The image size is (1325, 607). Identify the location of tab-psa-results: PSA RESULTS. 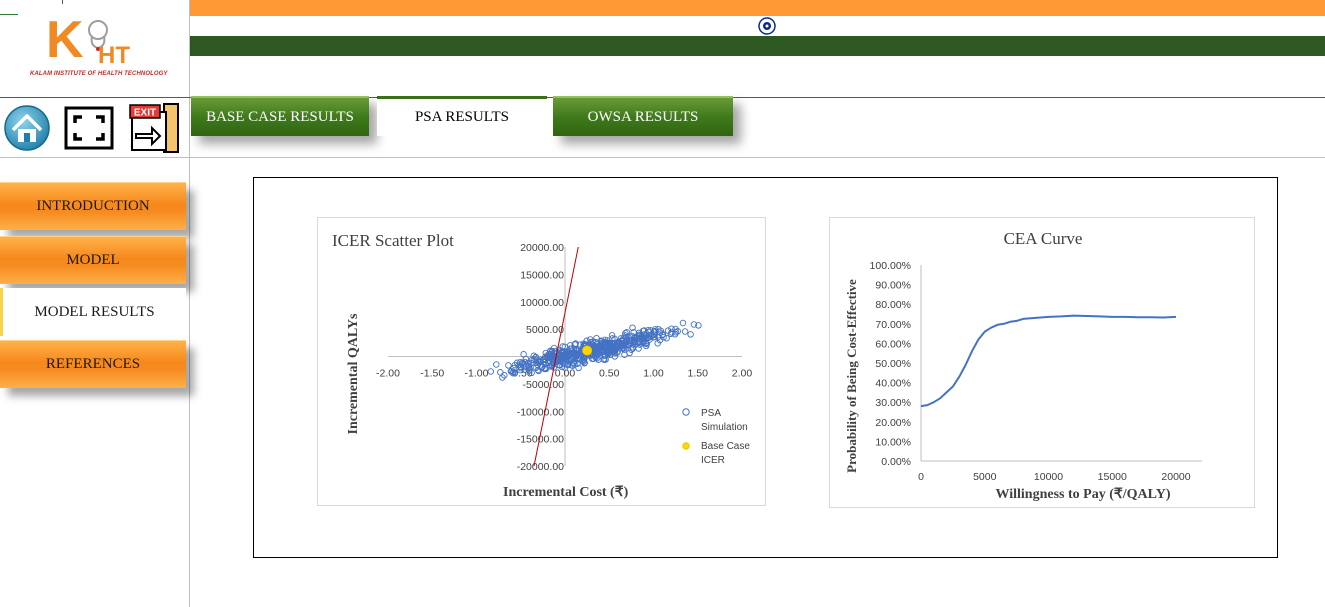
(462, 116).